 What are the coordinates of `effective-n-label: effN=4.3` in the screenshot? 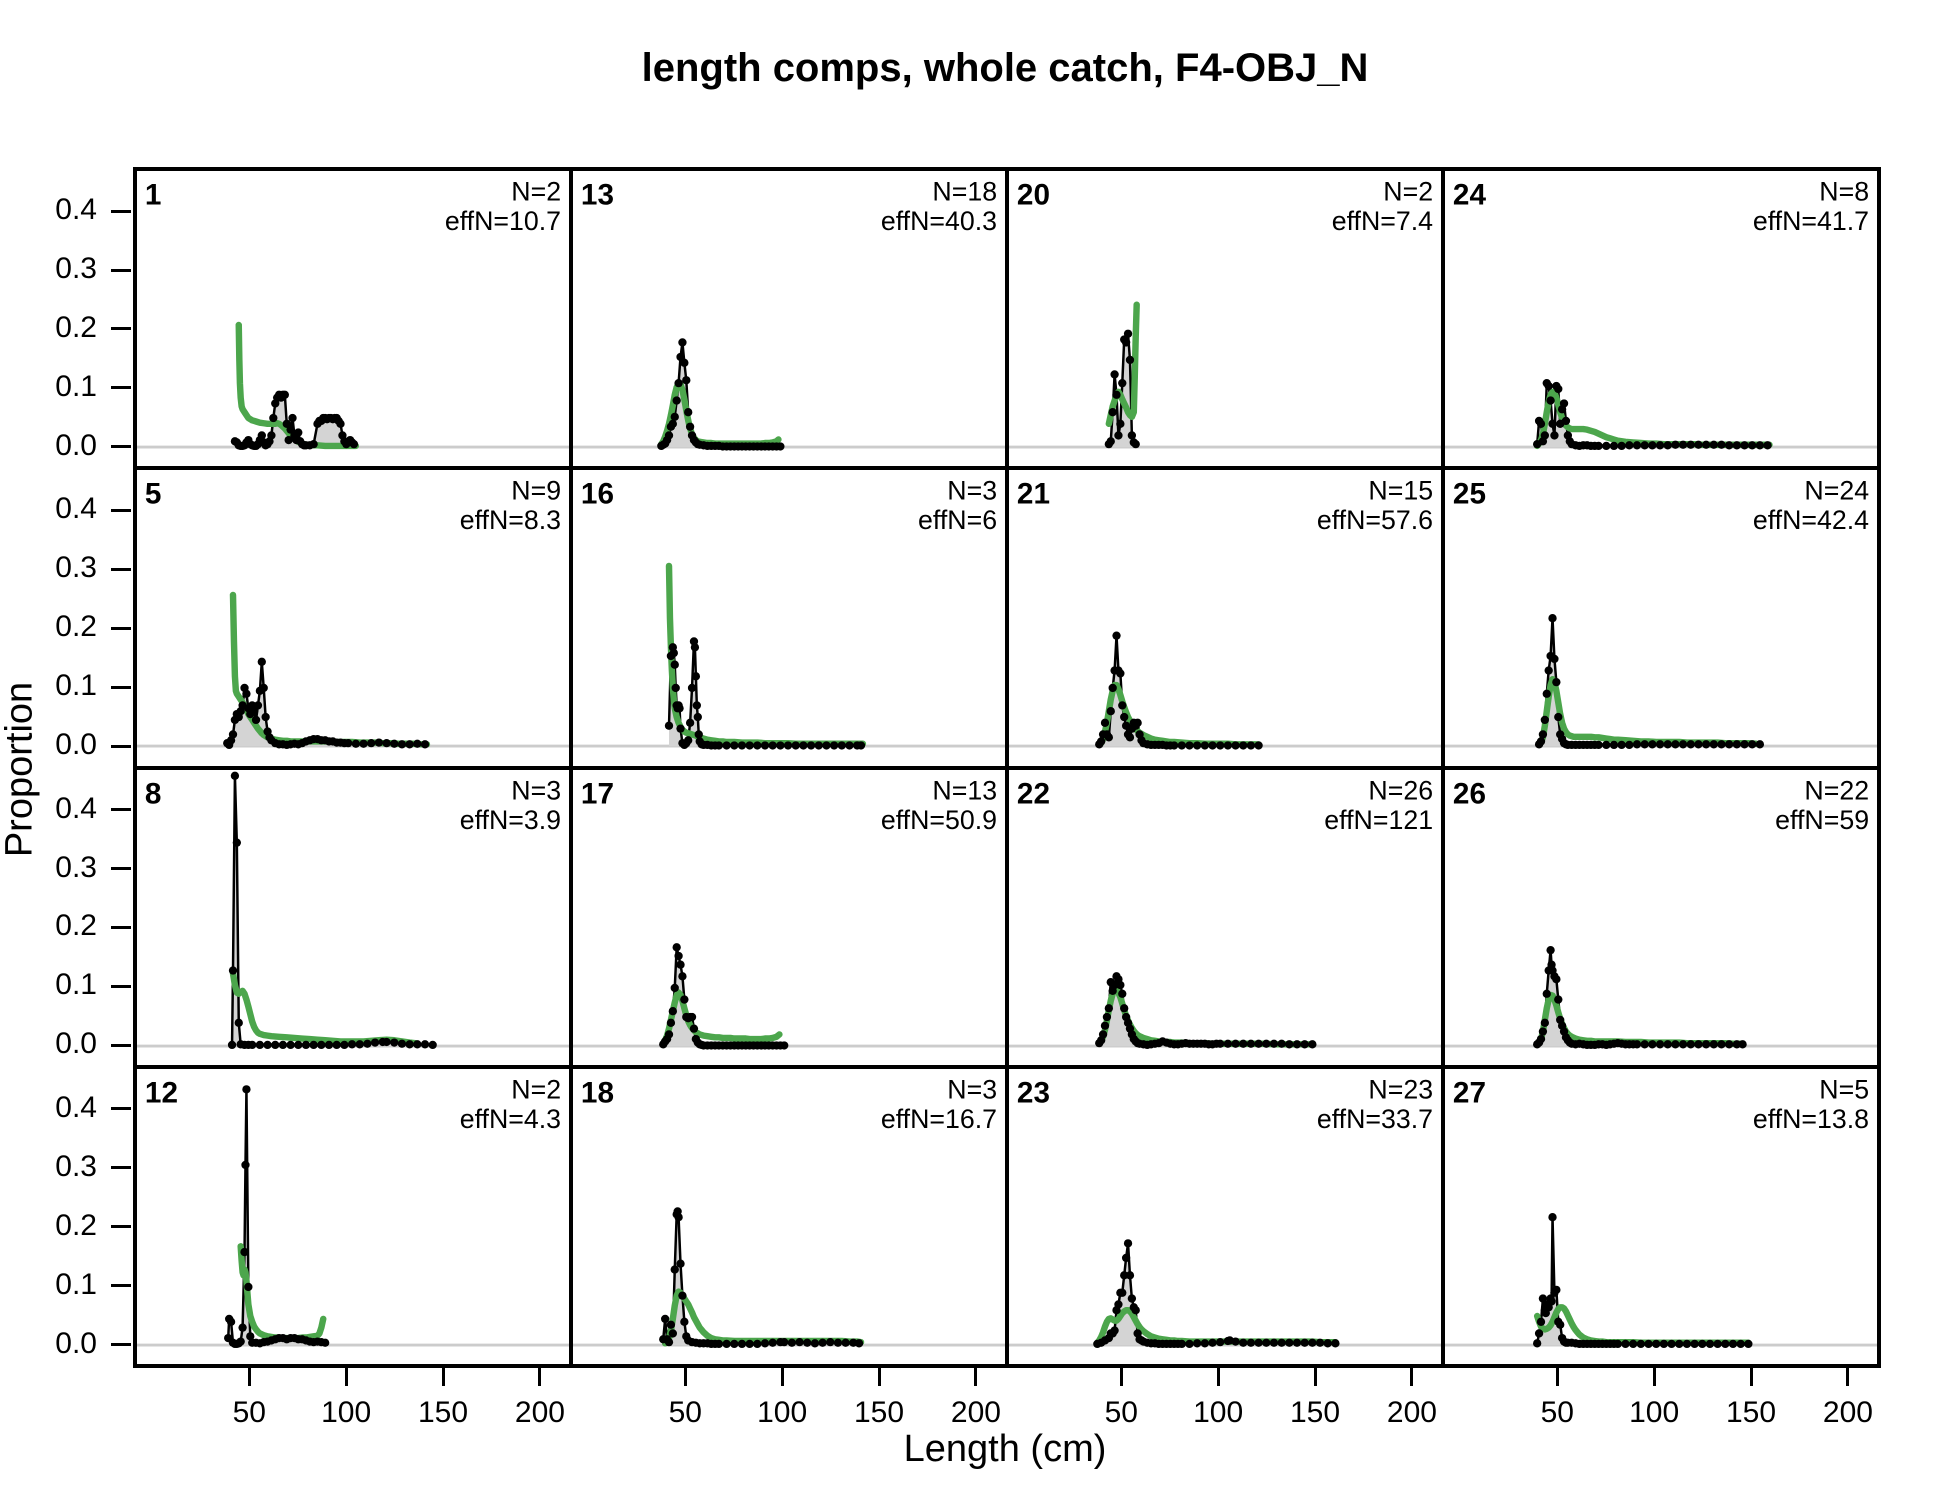 It's located at (510, 1119).